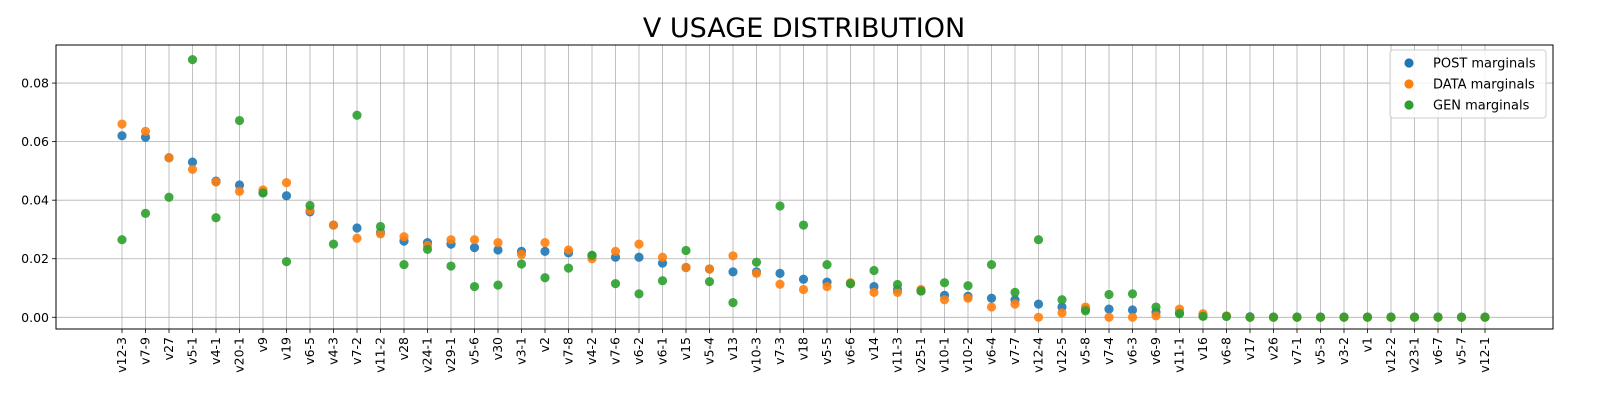 The height and width of the screenshot is (400, 1600). Describe the element at coordinates (591, 351) in the screenshot. I see `x-tick-label: v4-2` at that location.